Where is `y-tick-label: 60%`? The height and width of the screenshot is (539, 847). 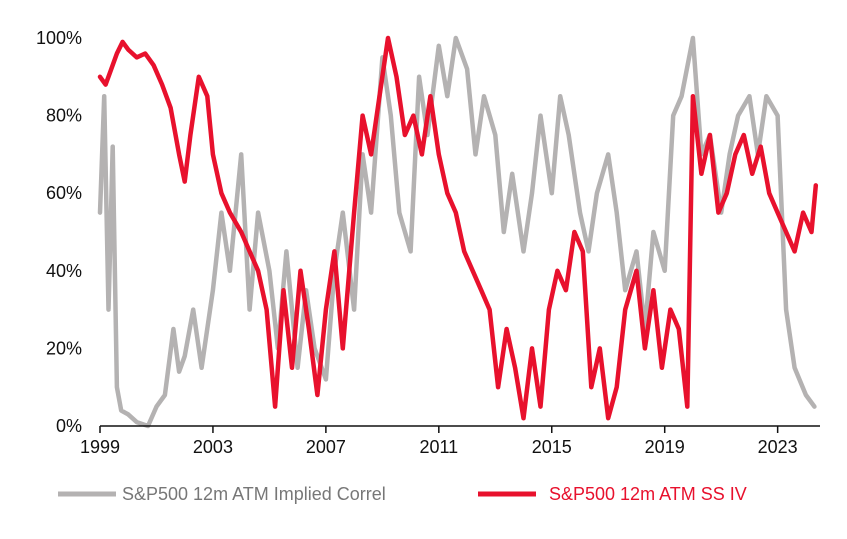
y-tick-label: 60% is located at coordinates (64, 193).